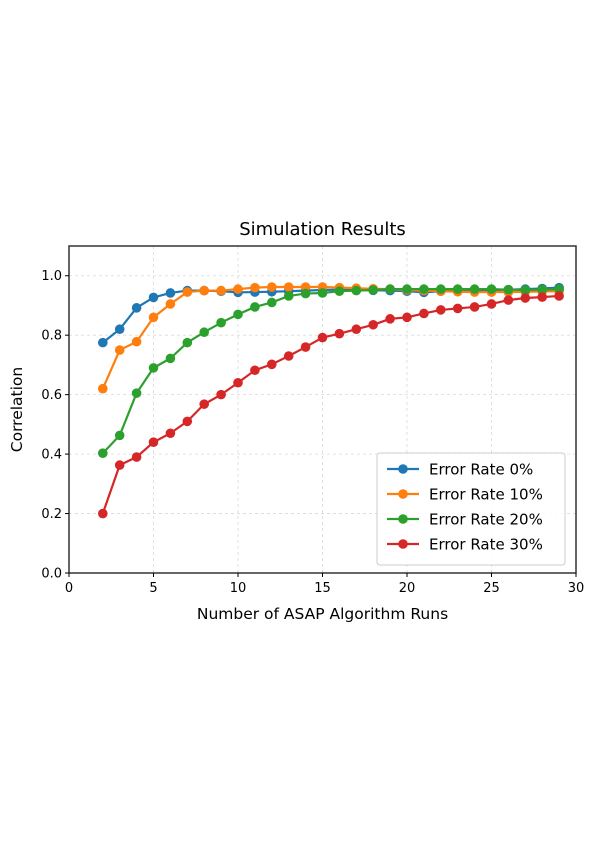 The image size is (595, 846). What do you see at coordinates (51, 395) in the screenshot?
I see `y-tick-label: 0.6` at bounding box center [51, 395].